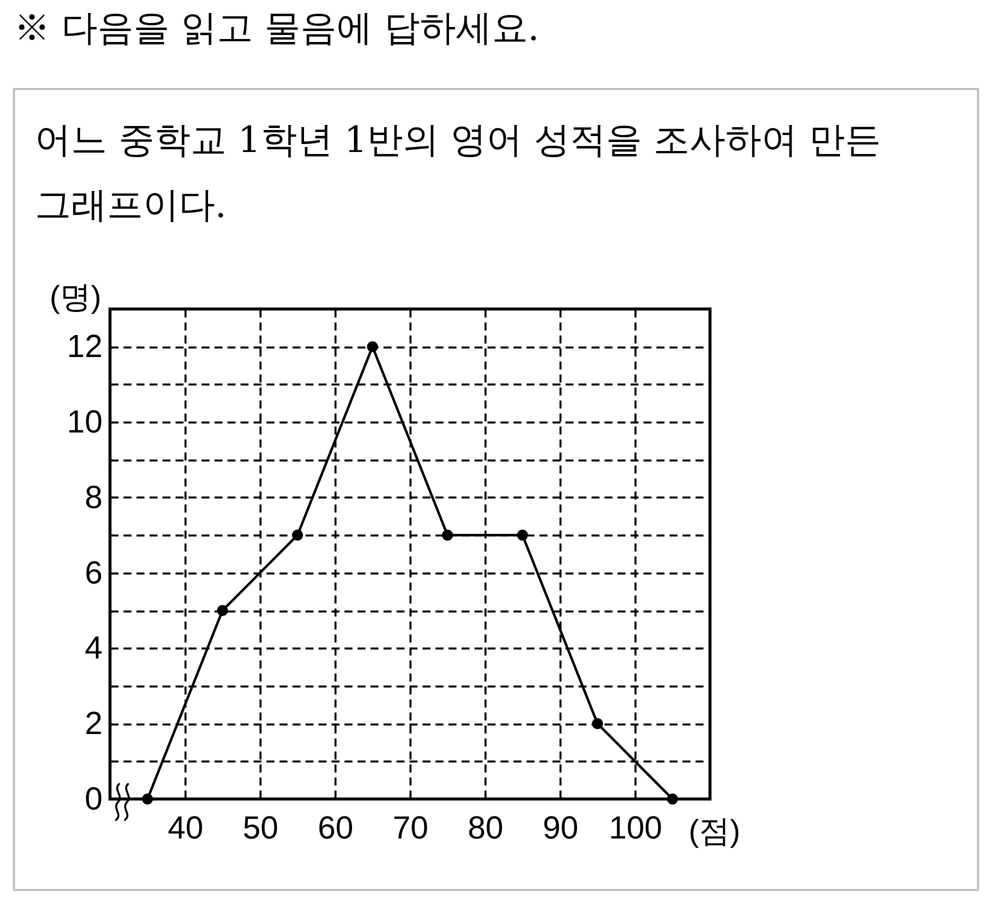 This screenshot has width=993, height=898. I want to click on chart-title: ※ 다음을 읽고 물음에 답하세요., so click(277, 29).